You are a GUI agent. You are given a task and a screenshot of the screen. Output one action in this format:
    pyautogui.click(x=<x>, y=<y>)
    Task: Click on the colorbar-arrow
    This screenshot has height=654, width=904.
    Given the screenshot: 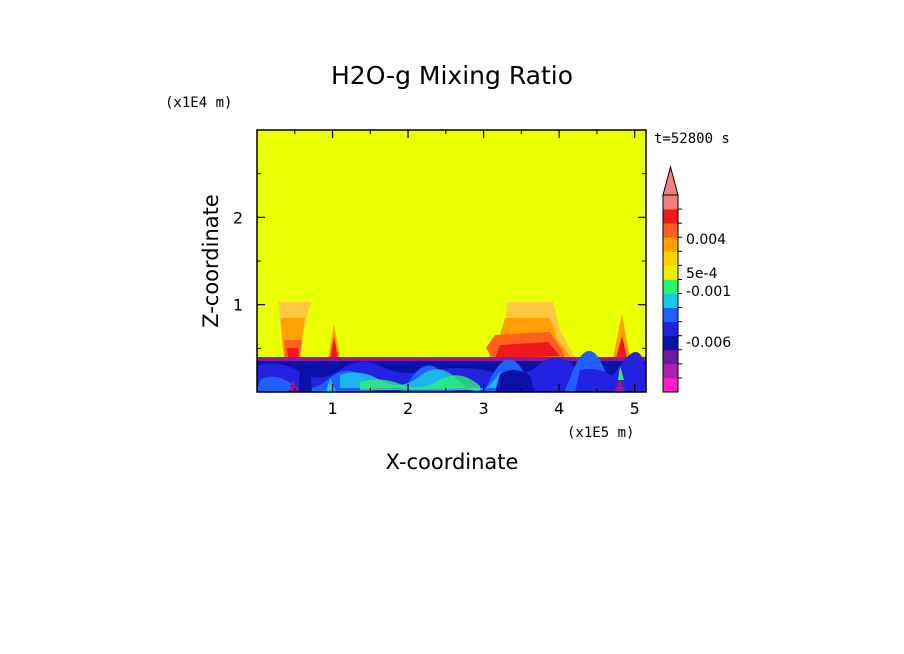 What is the action you would take?
    pyautogui.click(x=670, y=180)
    